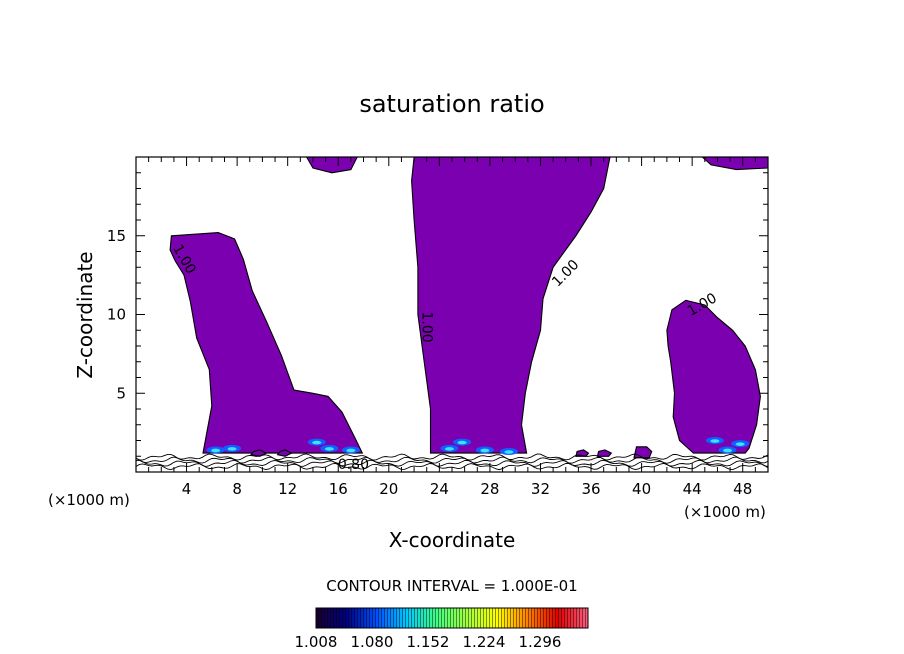 The height and width of the screenshot is (654, 904). Describe the element at coordinates (427, 327) in the screenshot. I see `contour-label: 1.00` at that location.